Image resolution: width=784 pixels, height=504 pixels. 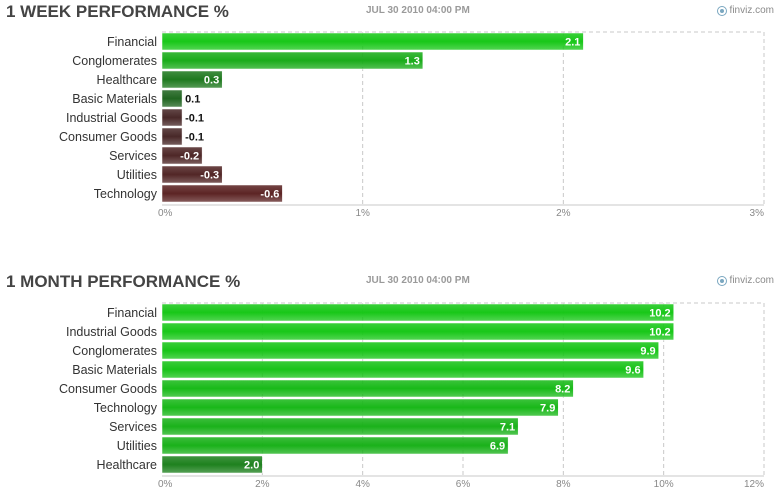 I want to click on panel-title: 1 WEEK PERFORMANCE %, so click(x=117, y=11).